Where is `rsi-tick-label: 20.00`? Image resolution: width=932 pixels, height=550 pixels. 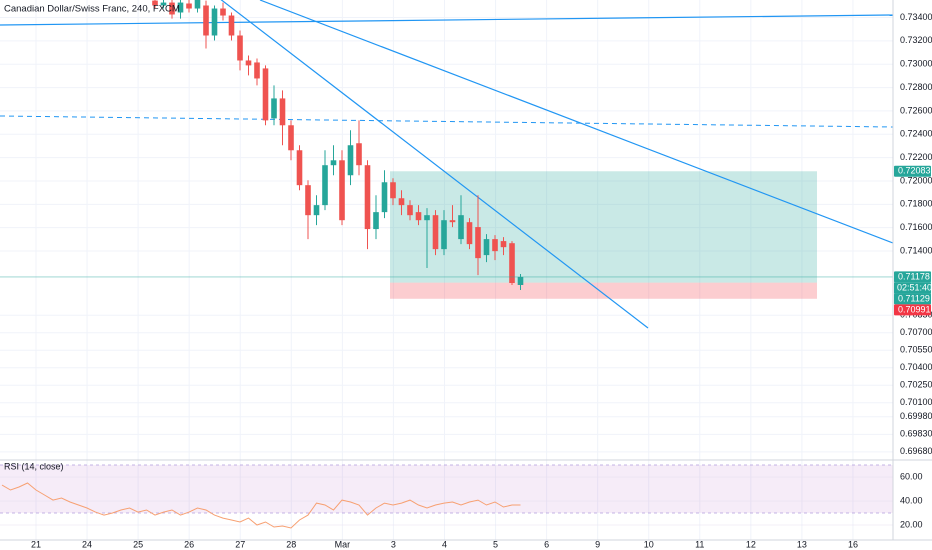 rsi-tick-label: 20.00 is located at coordinates (911, 524).